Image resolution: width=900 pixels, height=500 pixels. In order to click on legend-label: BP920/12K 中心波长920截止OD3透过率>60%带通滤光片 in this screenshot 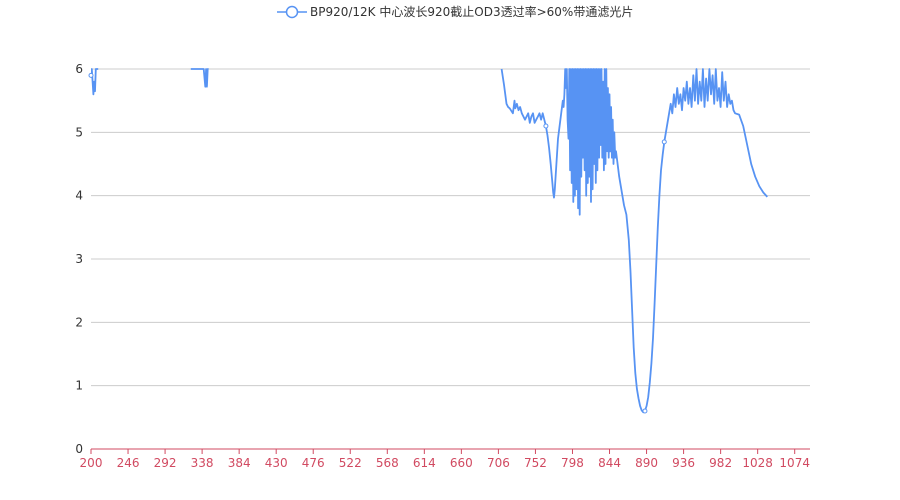, I will do `click(472, 12)`.